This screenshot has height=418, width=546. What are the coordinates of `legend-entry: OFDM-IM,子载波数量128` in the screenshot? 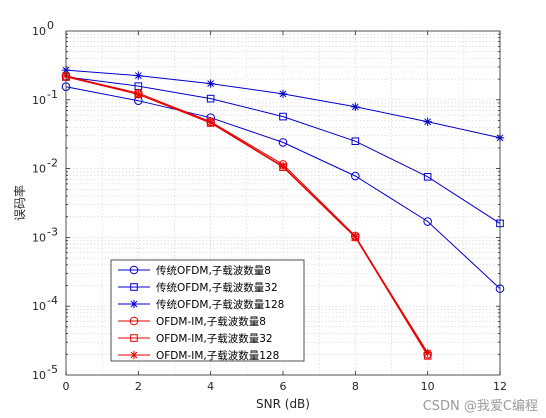 It's located at (198, 355).